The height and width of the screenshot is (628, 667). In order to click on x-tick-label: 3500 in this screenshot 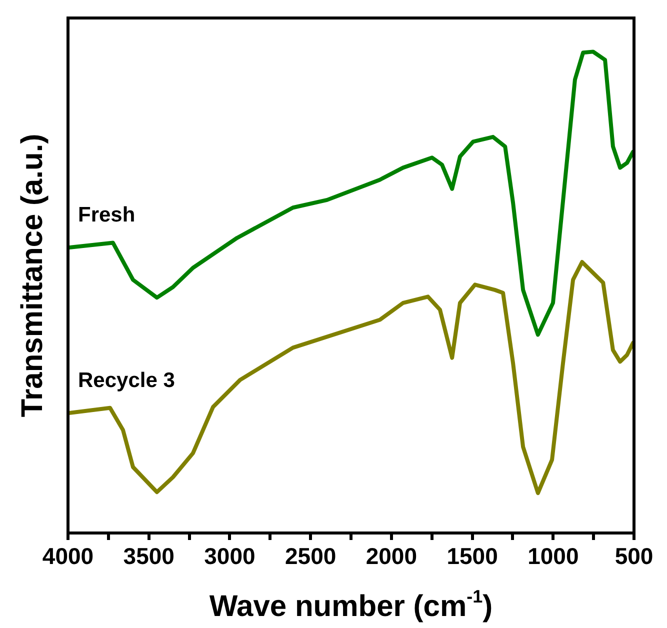, I will do `click(148, 556)`.